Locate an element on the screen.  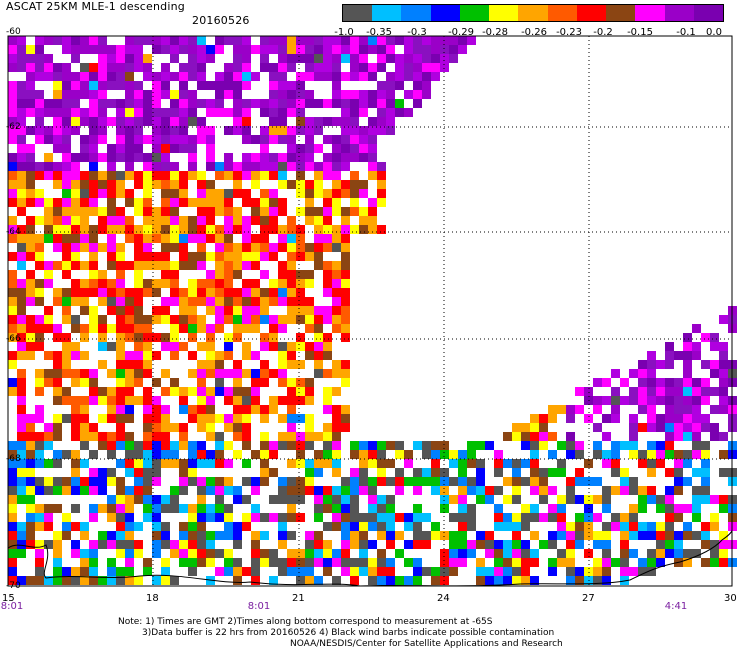
color-scale-label: -0.26 is located at coordinates (534, 32).